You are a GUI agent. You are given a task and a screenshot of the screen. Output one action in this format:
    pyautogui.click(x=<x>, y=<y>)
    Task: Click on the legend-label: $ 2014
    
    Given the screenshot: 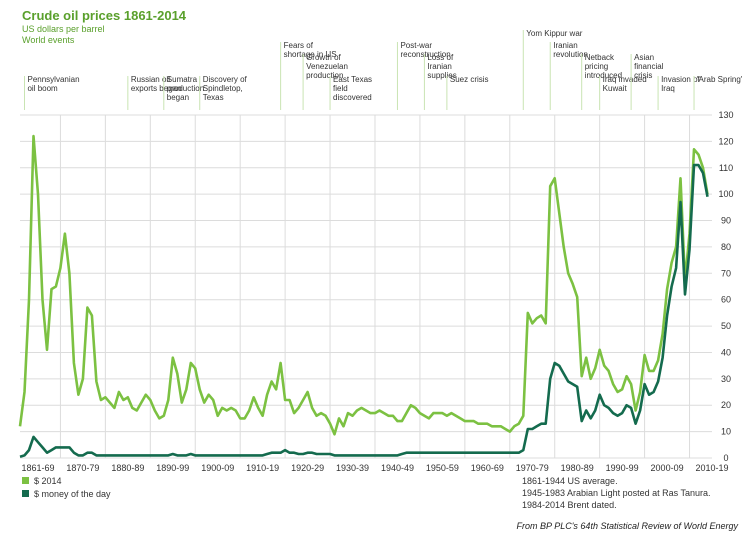 What is the action you would take?
    pyautogui.click(x=48, y=481)
    